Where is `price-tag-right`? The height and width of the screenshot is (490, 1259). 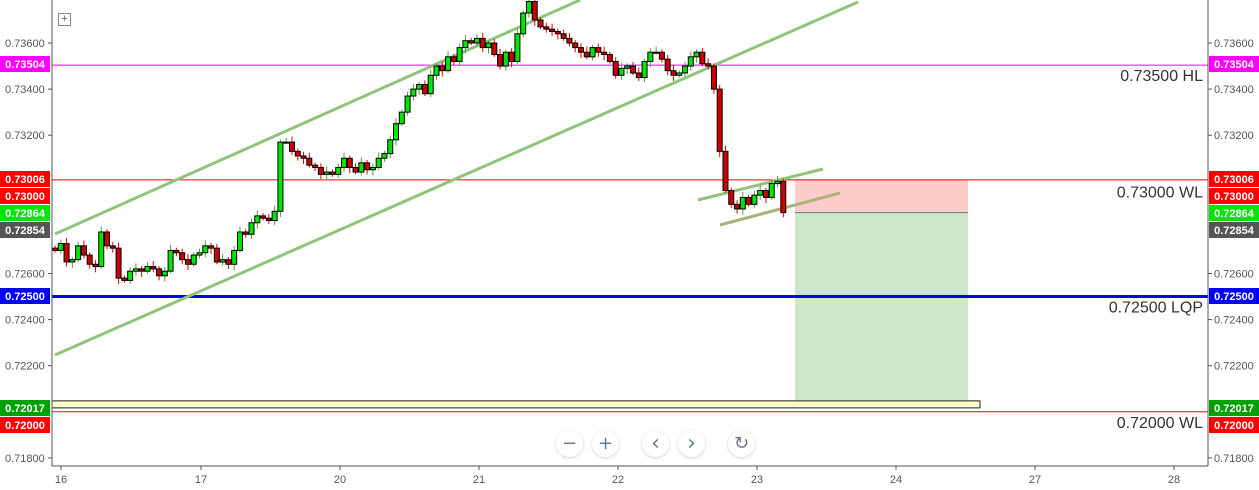 price-tag-right is located at coordinates (1234, 213).